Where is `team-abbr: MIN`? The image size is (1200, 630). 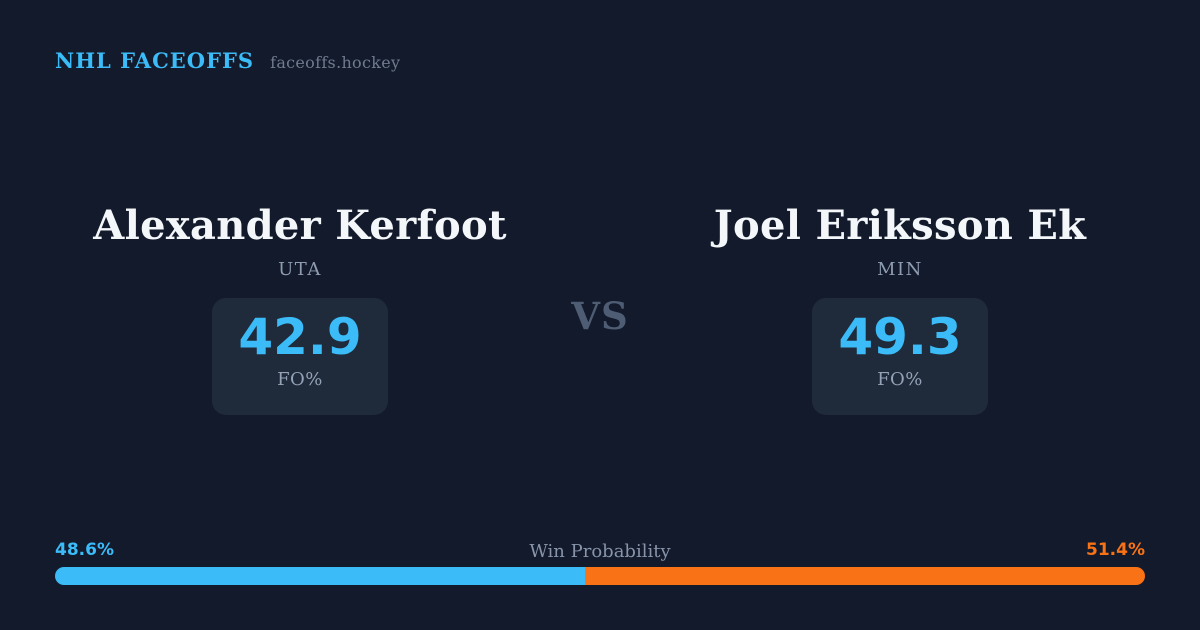 team-abbr: MIN is located at coordinates (900, 269).